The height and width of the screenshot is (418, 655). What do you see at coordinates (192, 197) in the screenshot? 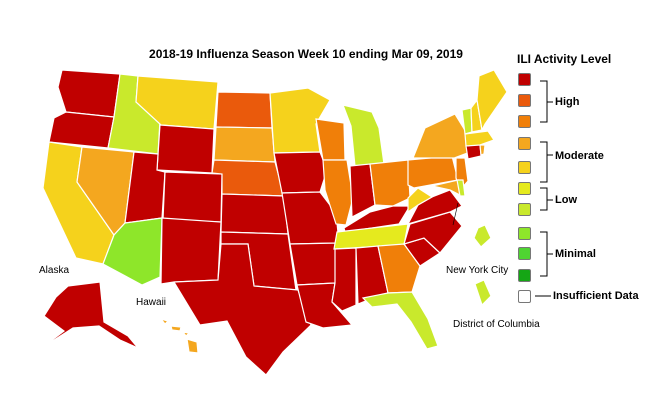
I see `state-CO` at bounding box center [192, 197].